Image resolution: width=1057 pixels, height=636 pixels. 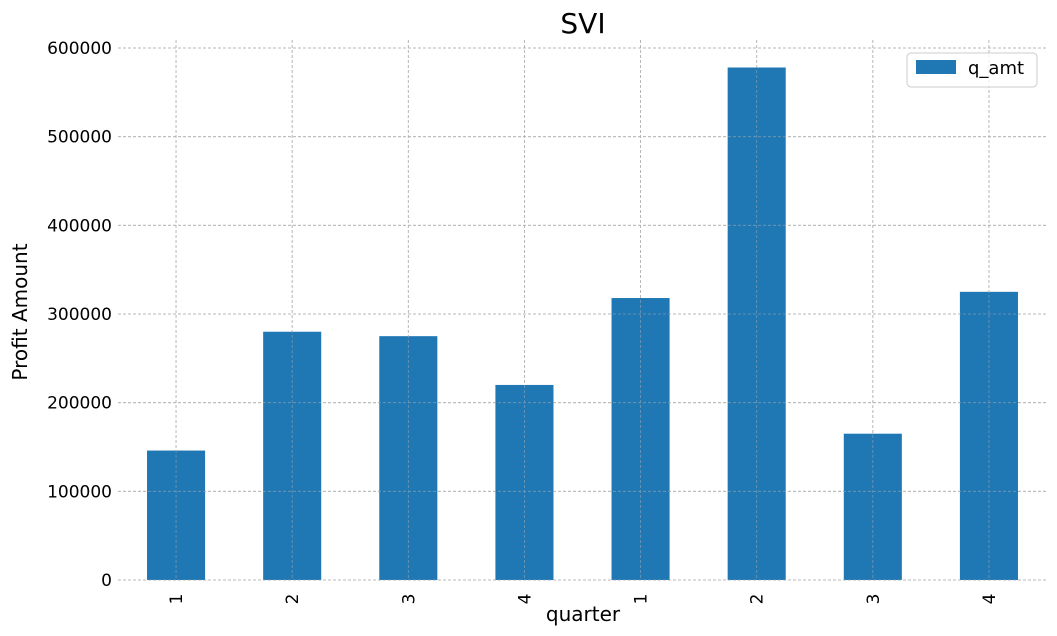 What do you see at coordinates (79, 49) in the screenshot?
I see `y-tick-label: 600000` at bounding box center [79, 49].